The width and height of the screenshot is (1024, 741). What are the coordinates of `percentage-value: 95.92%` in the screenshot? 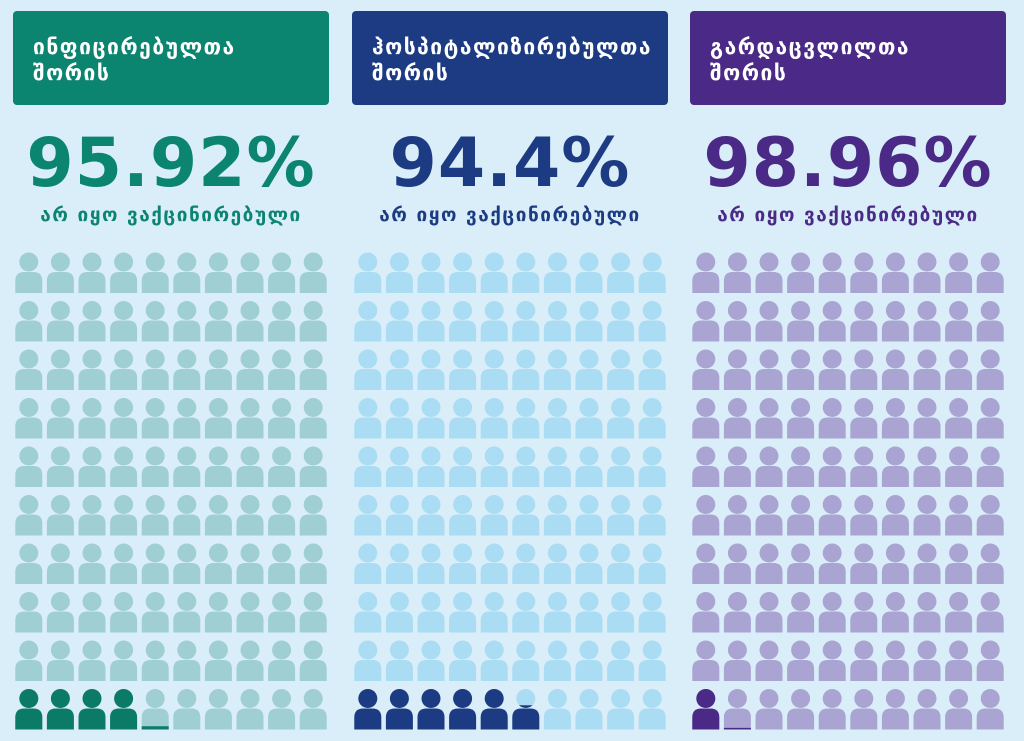 It's located at (171, 163).